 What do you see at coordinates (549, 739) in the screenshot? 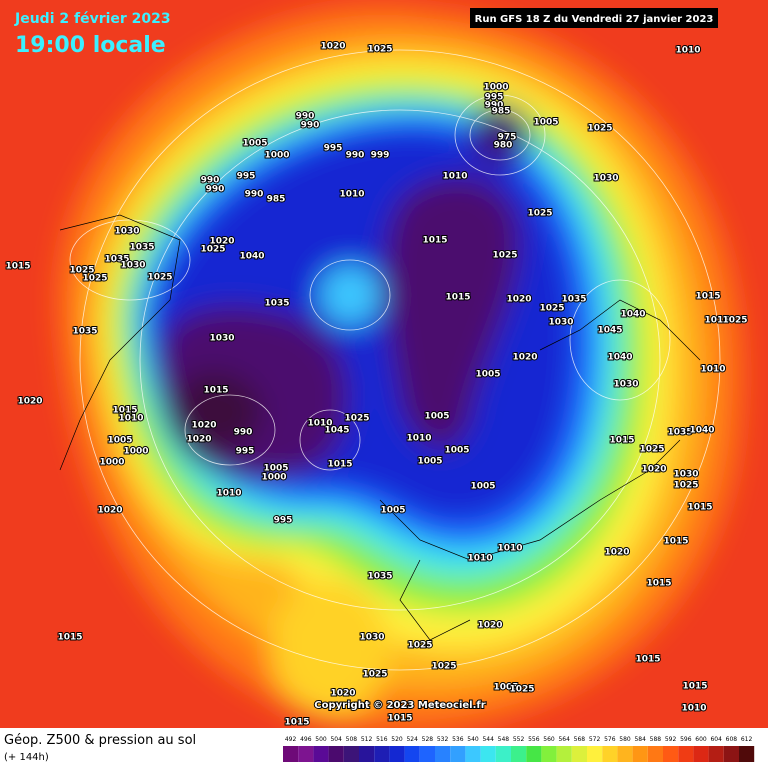
I see `colorbar-label: 560` at bounding box center [549, 739].